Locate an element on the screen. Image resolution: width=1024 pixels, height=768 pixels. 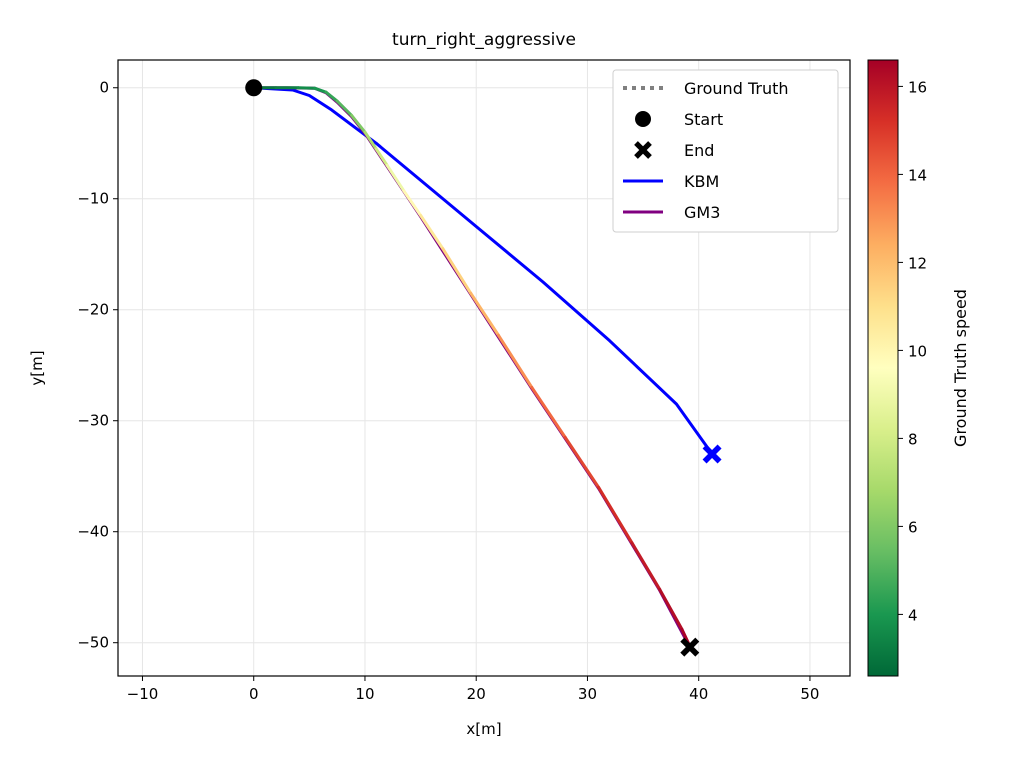
y-tick-label: 0 is located at coordinates (104, 88).